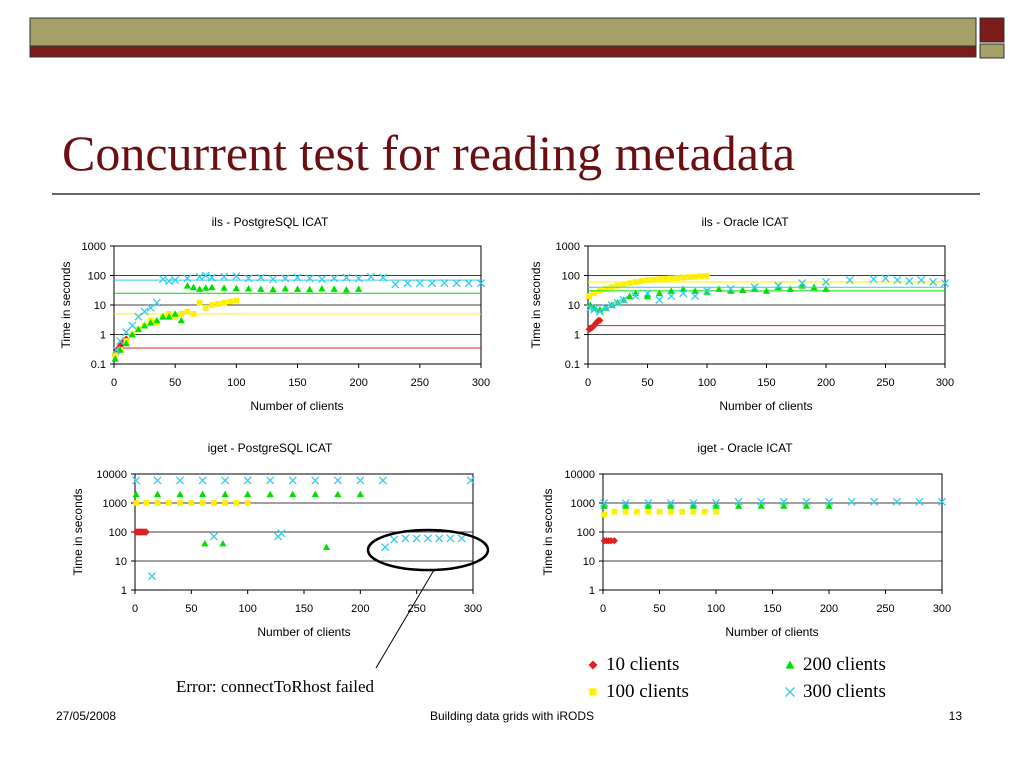  I want to click on series-100-clients, so click(192, 503).